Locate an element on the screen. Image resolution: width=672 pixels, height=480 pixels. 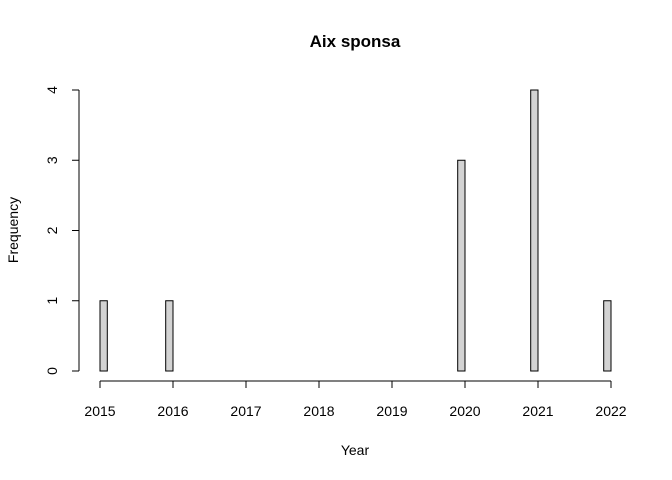
x-tick-label: 2016 is located at coordinates (172, 411).